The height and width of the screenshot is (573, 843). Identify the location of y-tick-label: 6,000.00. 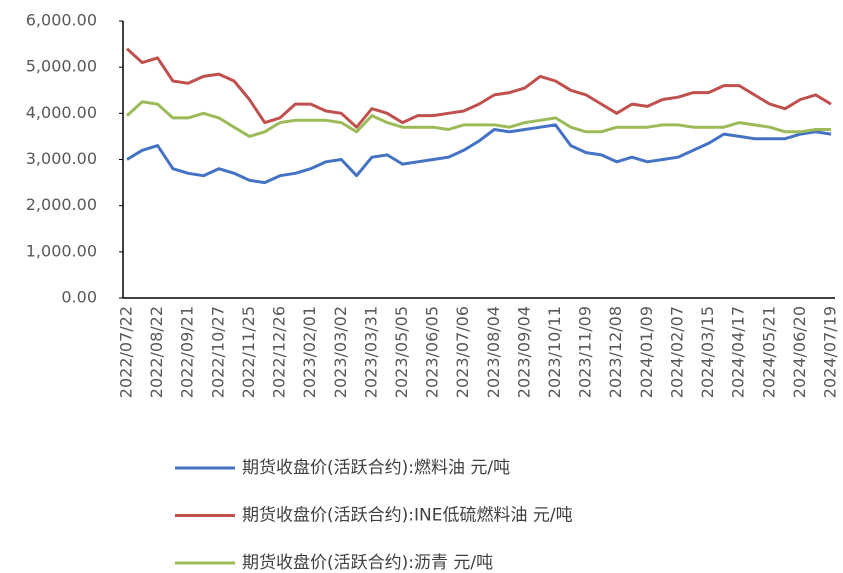
(61, 20).